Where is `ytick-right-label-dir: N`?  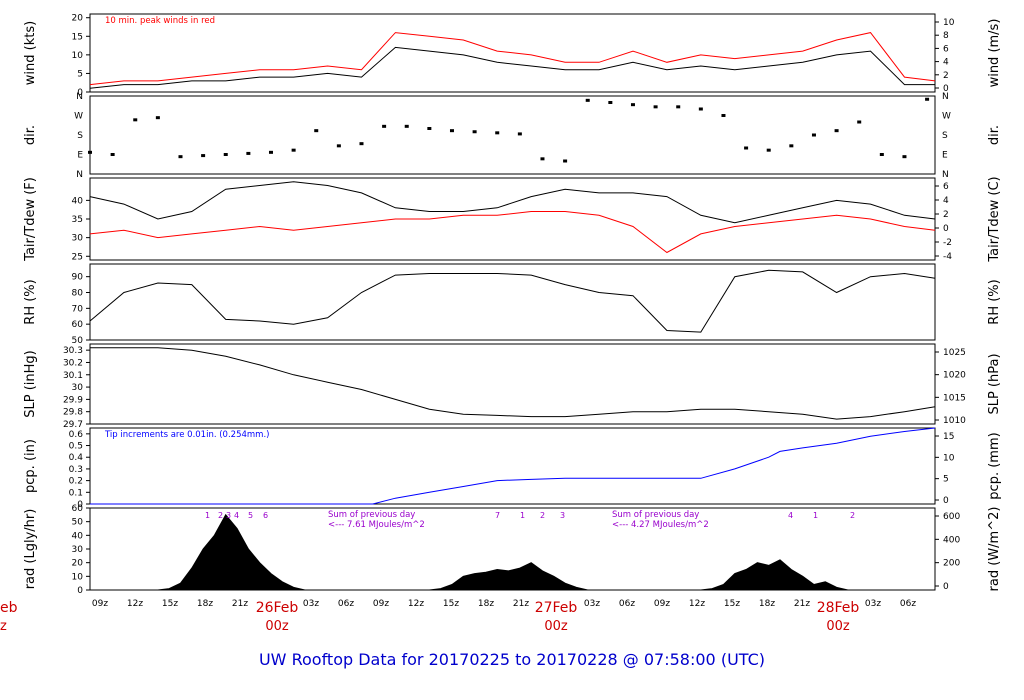
ytick-right-label-dir: N is located at coordinates (945, 97).